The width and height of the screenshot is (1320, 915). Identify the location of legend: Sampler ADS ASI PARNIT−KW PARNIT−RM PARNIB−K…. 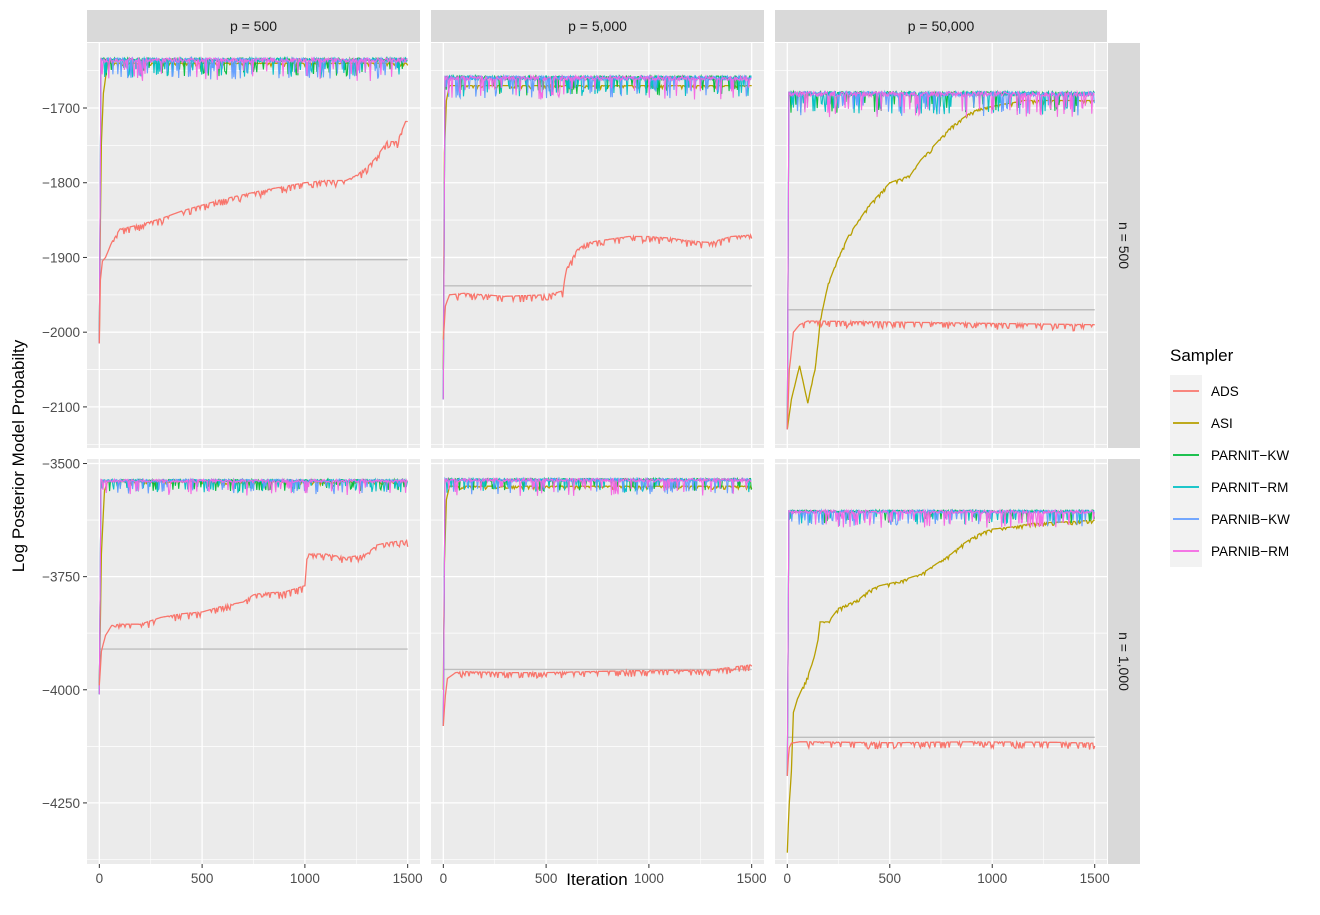
(1230, 456).